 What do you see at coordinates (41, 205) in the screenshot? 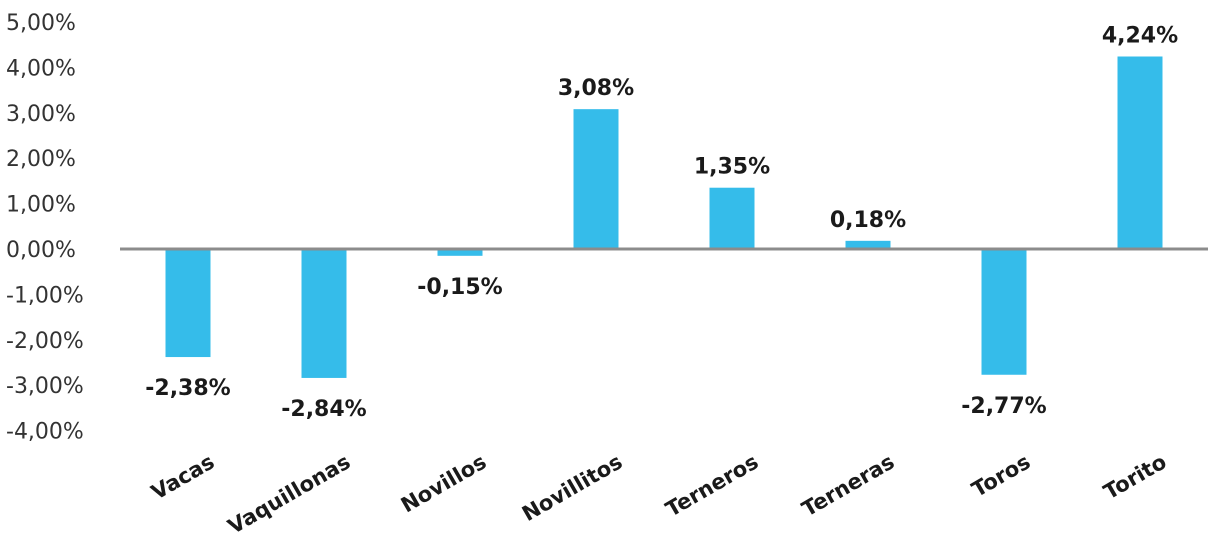
I see `y-tick-label: 1,00%` at bounding box center [41, 205].